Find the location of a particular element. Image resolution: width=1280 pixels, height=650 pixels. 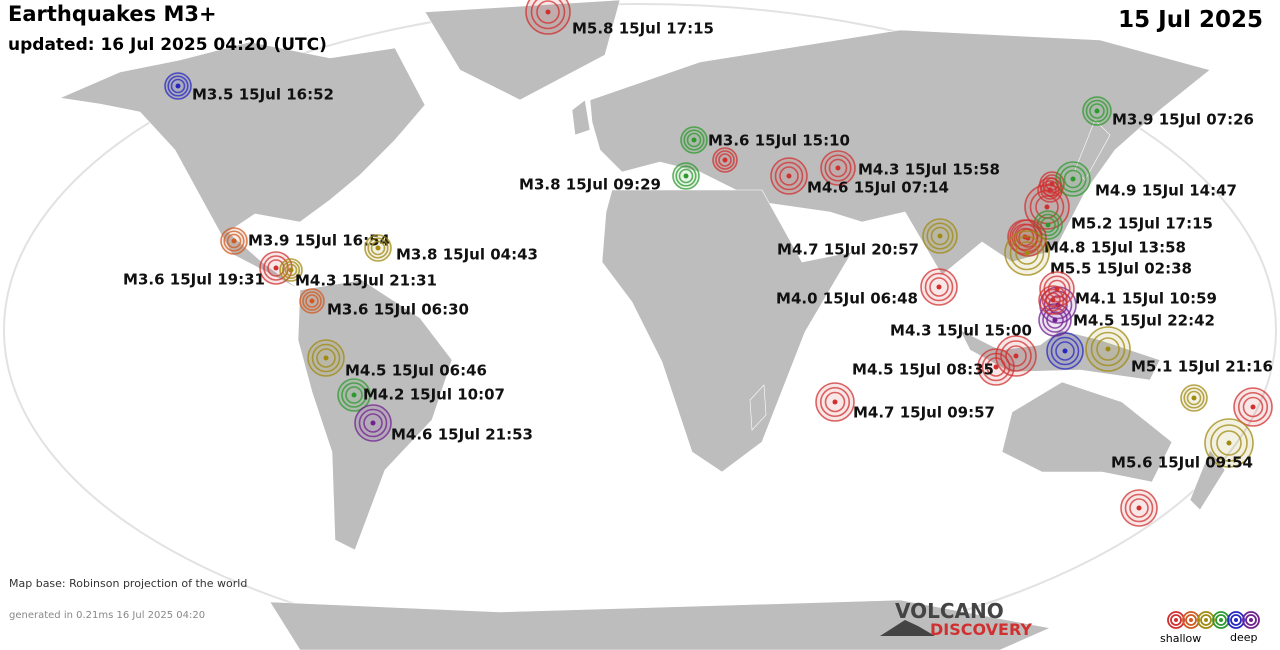

legend is located at coordinates (1213, 620).